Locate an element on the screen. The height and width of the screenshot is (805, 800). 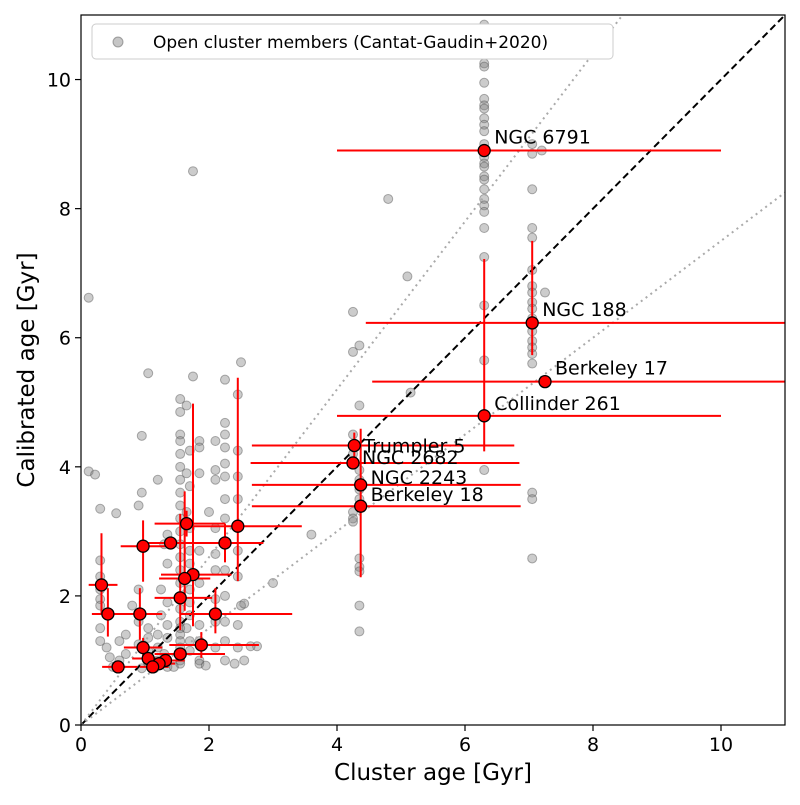
x-tick-label: 4 is located at coordinates (337, 745).